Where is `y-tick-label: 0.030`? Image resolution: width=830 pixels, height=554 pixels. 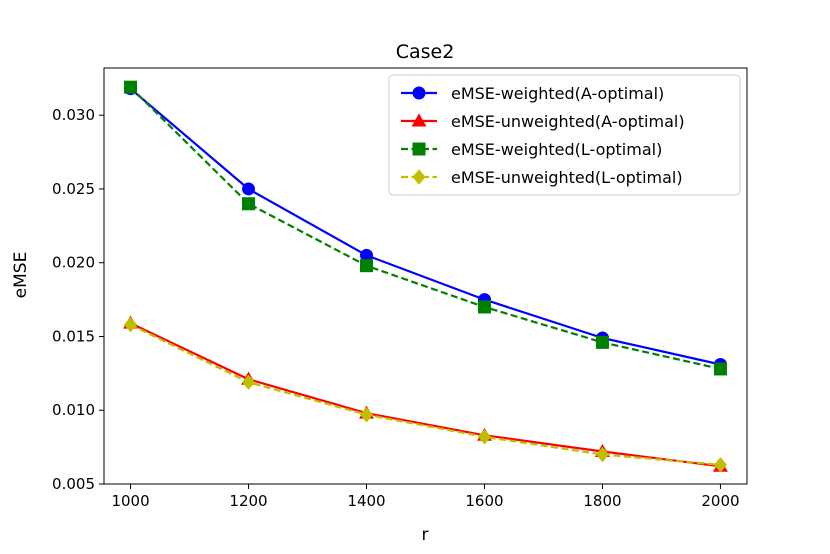 y-tick-label: 0.030 is located at coordinates (73, 115).